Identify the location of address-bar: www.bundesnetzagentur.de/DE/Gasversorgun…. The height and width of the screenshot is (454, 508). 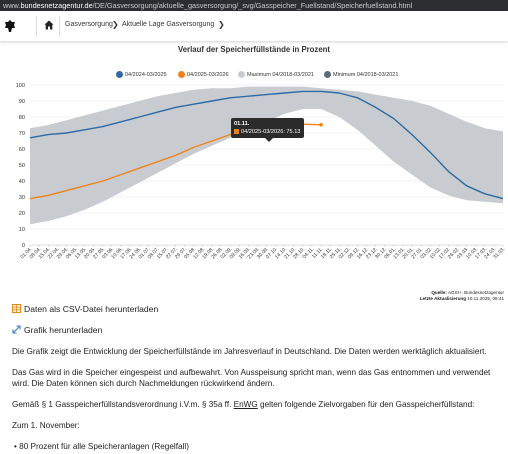
(254, 5).